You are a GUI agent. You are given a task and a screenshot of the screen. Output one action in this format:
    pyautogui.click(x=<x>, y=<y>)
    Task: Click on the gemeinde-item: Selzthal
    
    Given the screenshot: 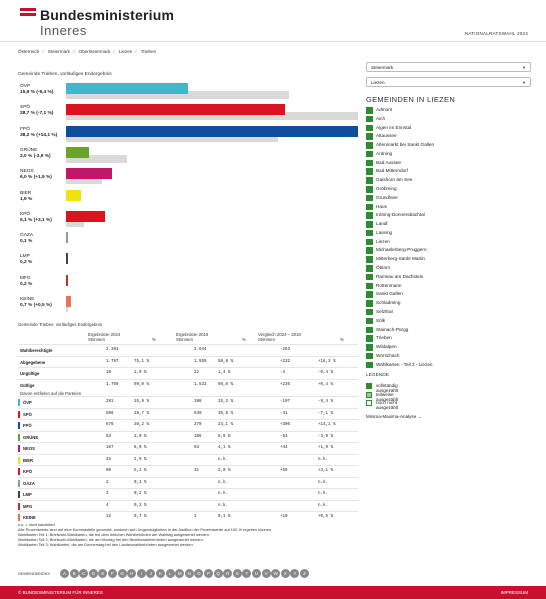 What is the action you would take?
    pyautogui.click(x=448, y=312)
    